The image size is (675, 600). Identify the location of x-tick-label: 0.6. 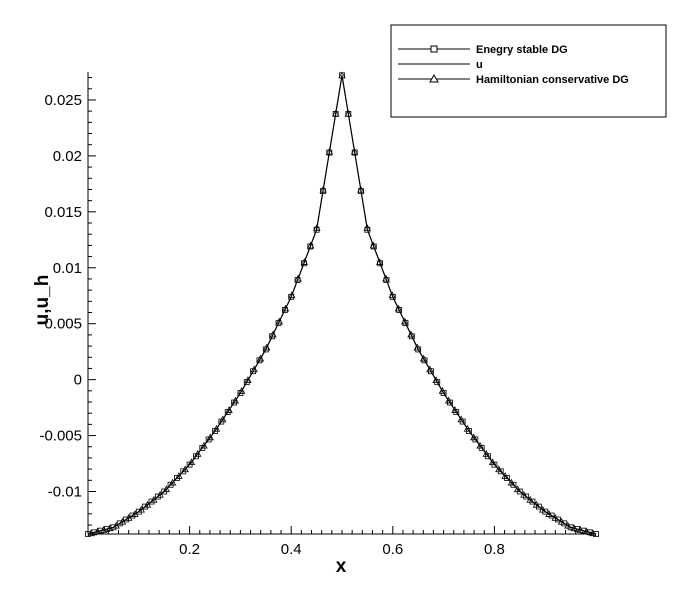
(392, 549).